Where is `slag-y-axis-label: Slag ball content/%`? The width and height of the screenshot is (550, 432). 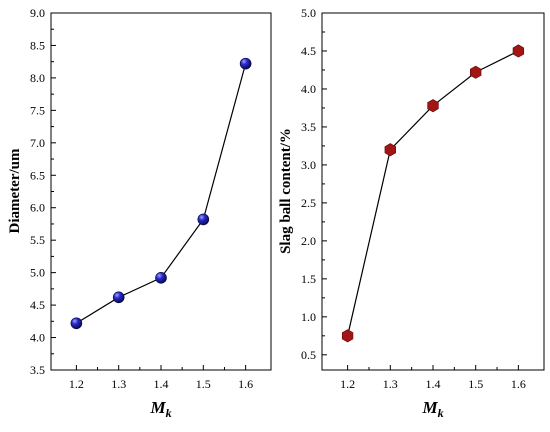
slag-y-axis-label: Slag ball content/% is located at coordinates (286, 191).